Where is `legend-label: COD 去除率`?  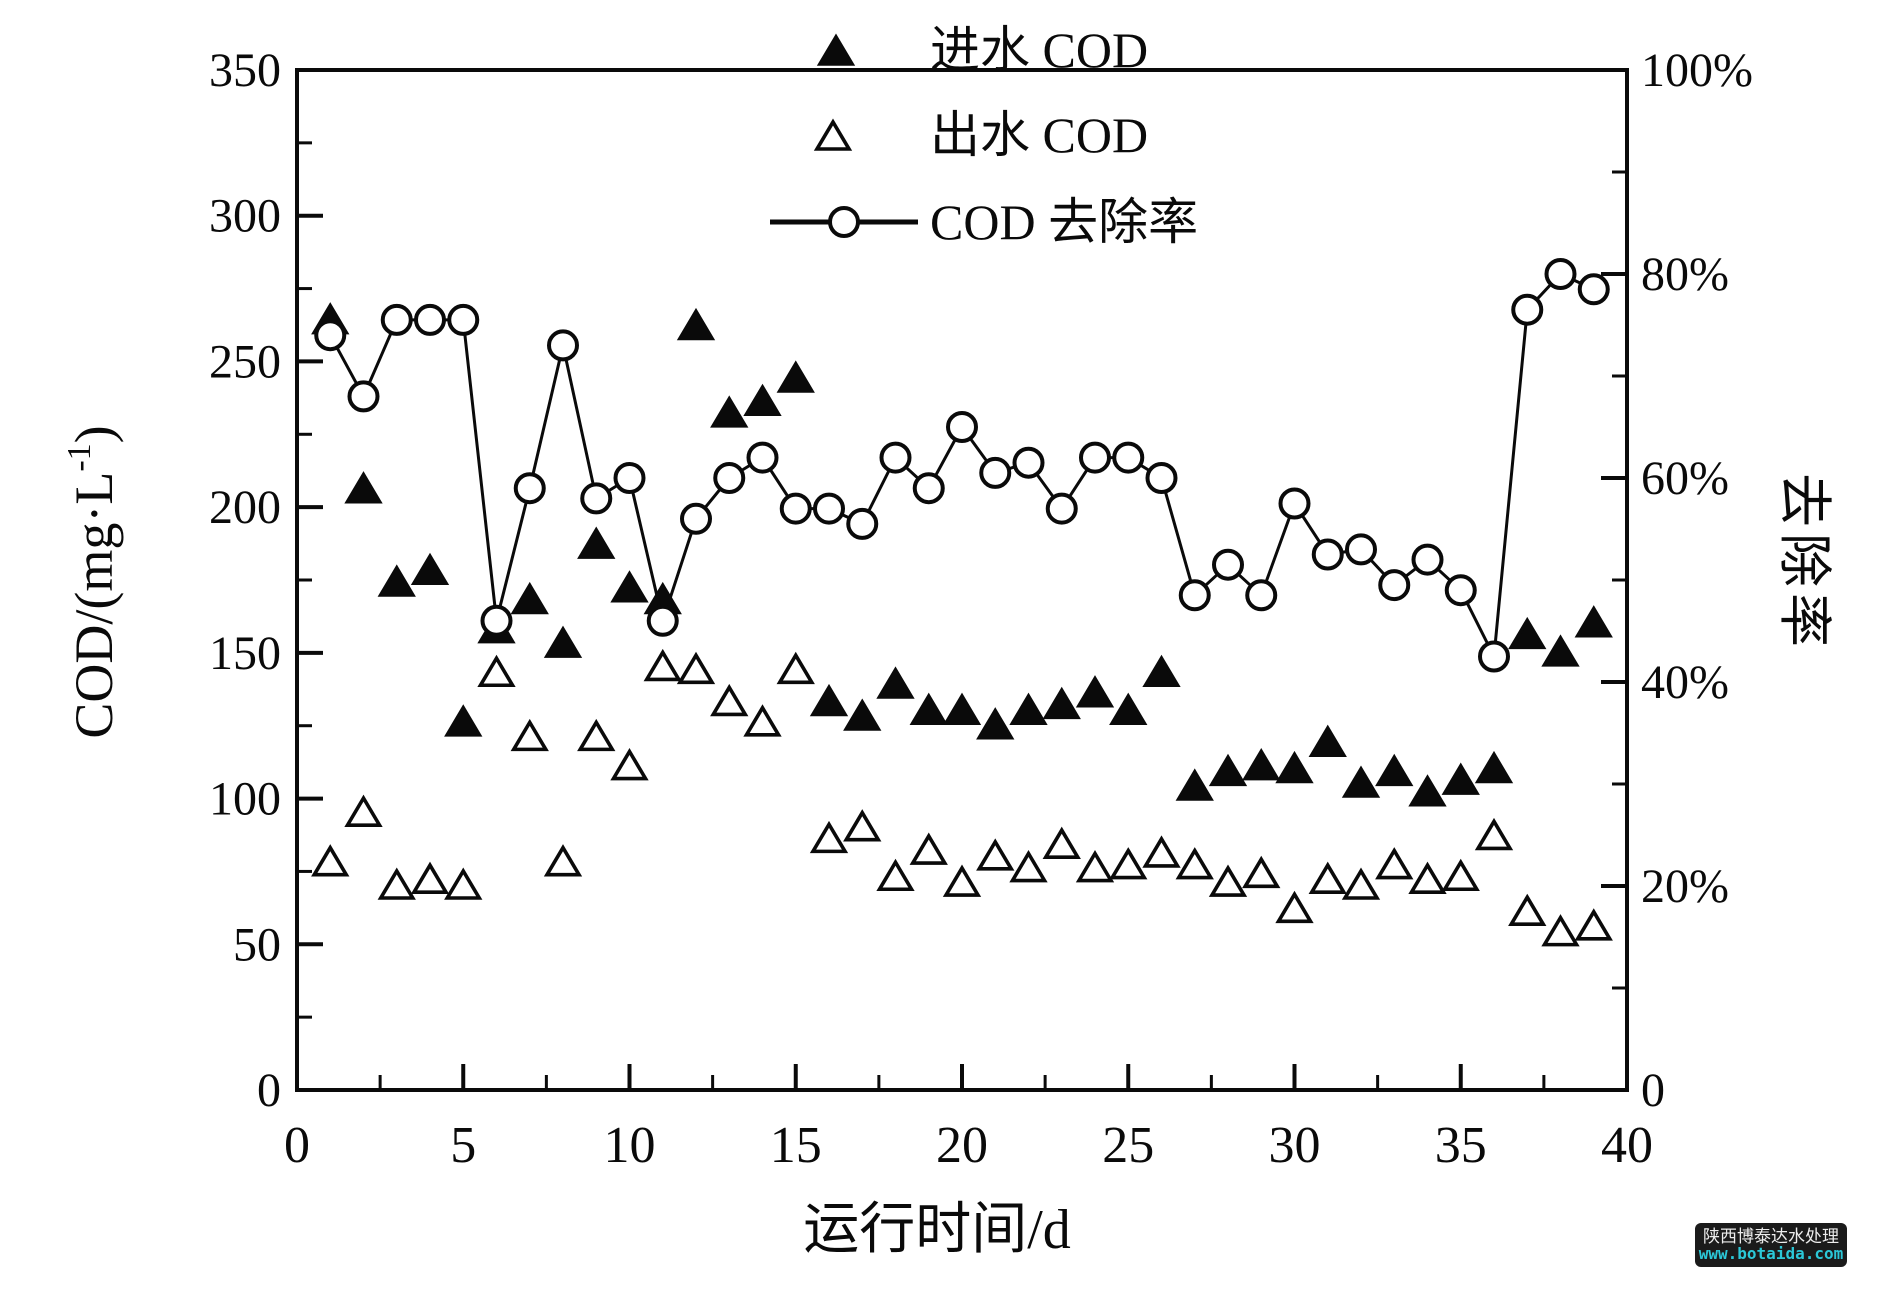 legend-label: COD 去除率 is located at coordinates (1064, 222).